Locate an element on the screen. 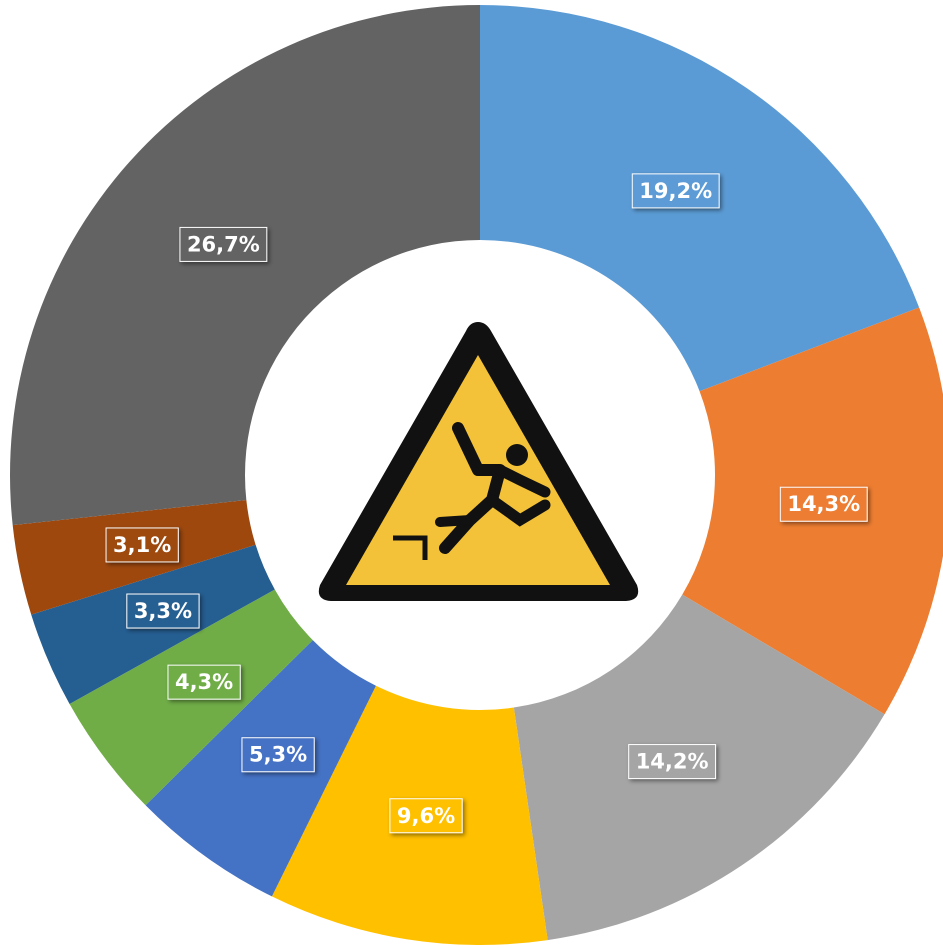 This screenshot has height=948, width=943. label-text: 3,3% is located at coordinates (163, 611).